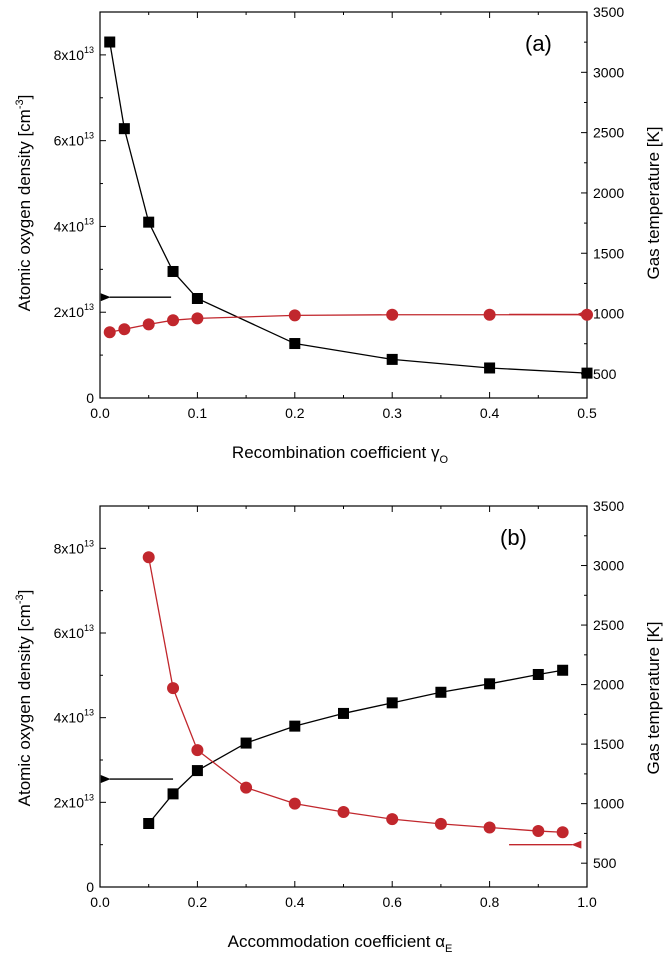 This screenshot has height=956, width=670. Describe the element at coordinates (513, 537) in the screenshot. I see `panel-label: (b)` at that location.